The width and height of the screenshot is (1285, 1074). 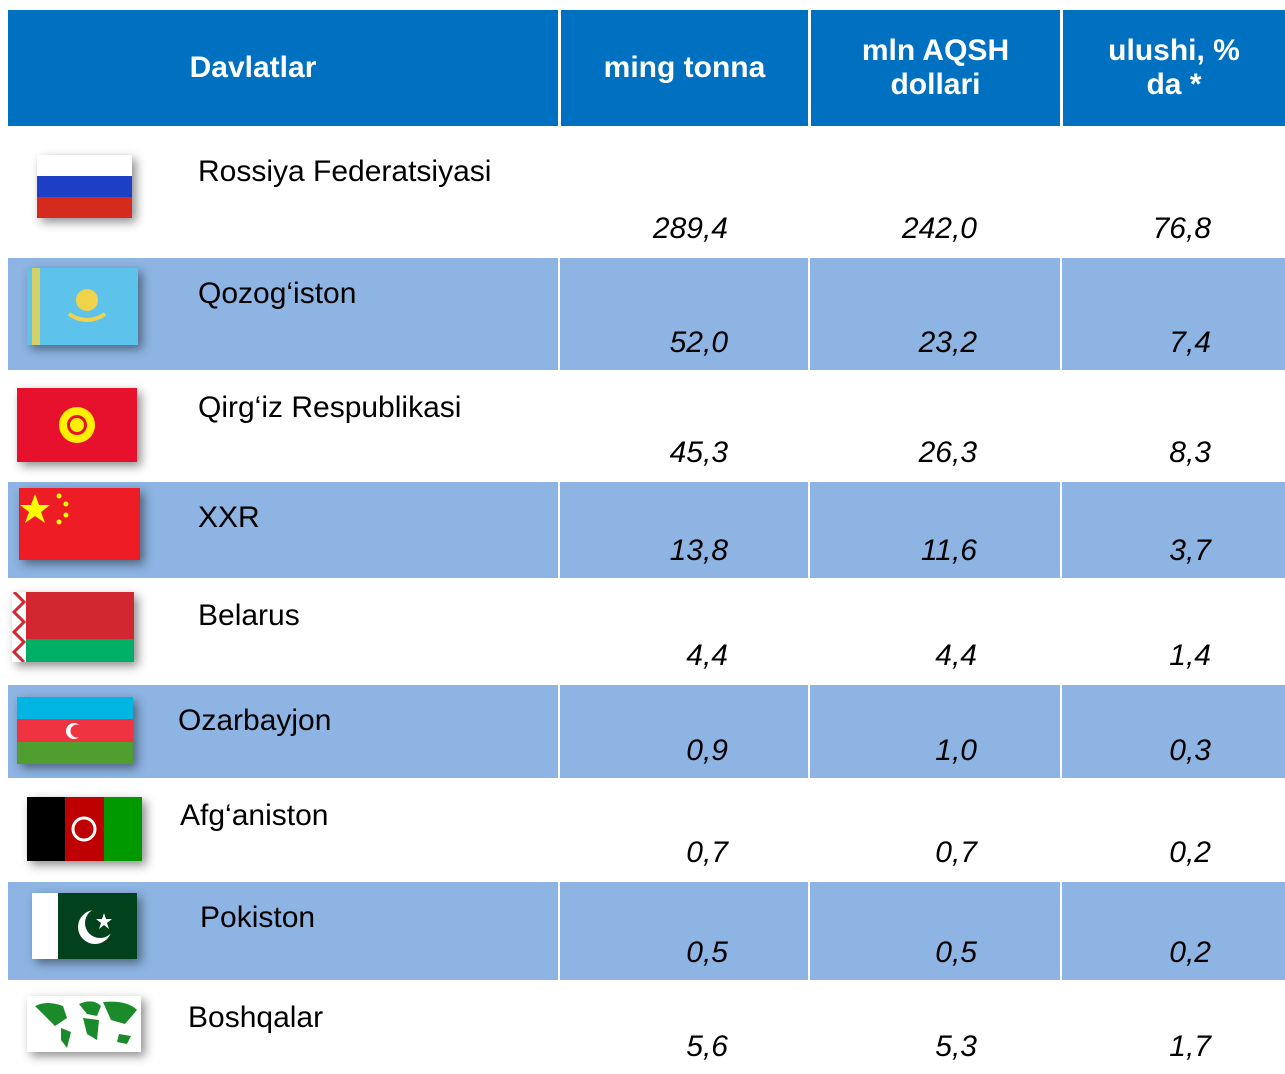 I want to click on country-name: Afg‘aniston, so click(x=254, y=815).